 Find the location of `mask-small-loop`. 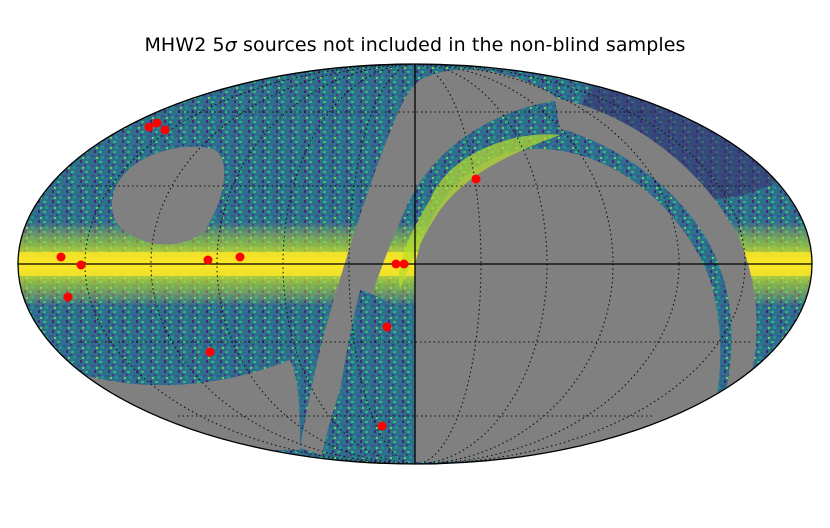

mask-small-loop is located at coordinates (168, 195).